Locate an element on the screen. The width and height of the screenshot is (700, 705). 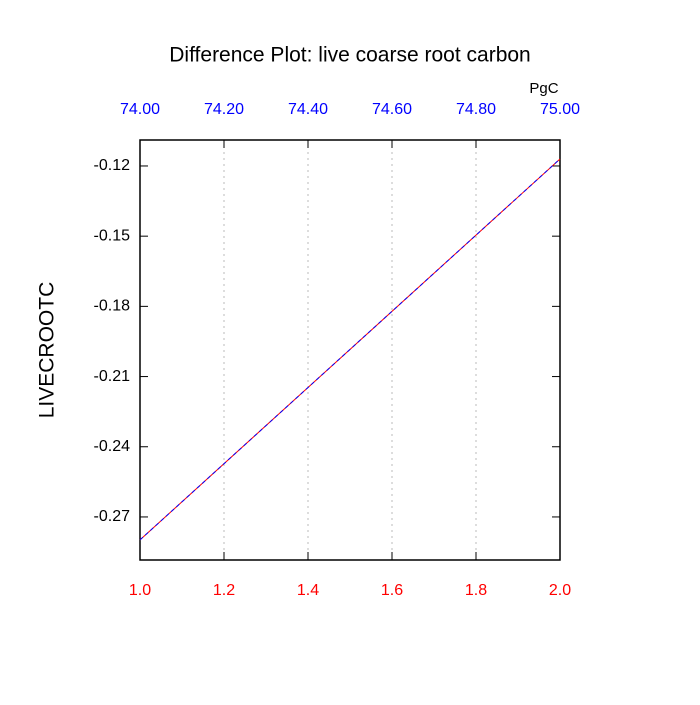
x-tick-label: 1.4 is located at coordinates (308, 590).